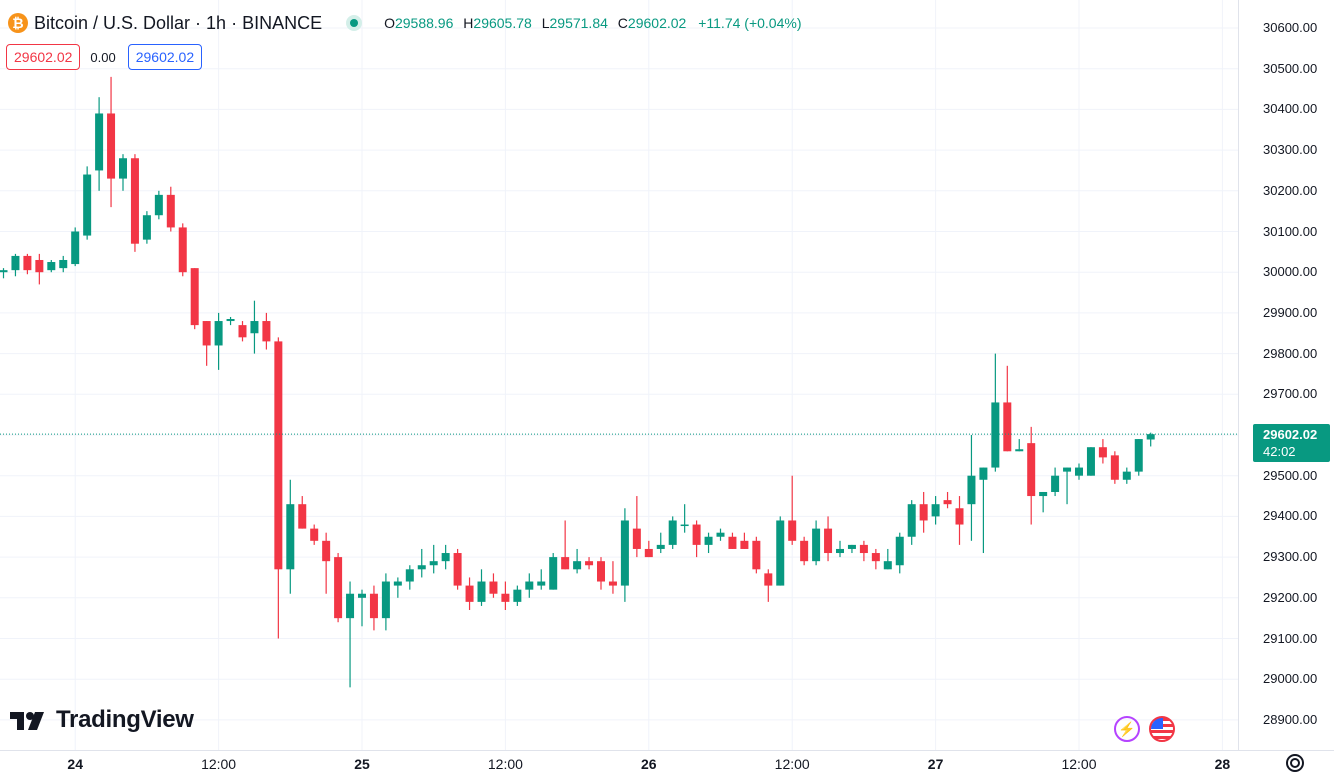  What do you see at coordinates (1222, 764) in the screenshot?
I see `time-tick-label: 28` at bounding box center [1222, 764].